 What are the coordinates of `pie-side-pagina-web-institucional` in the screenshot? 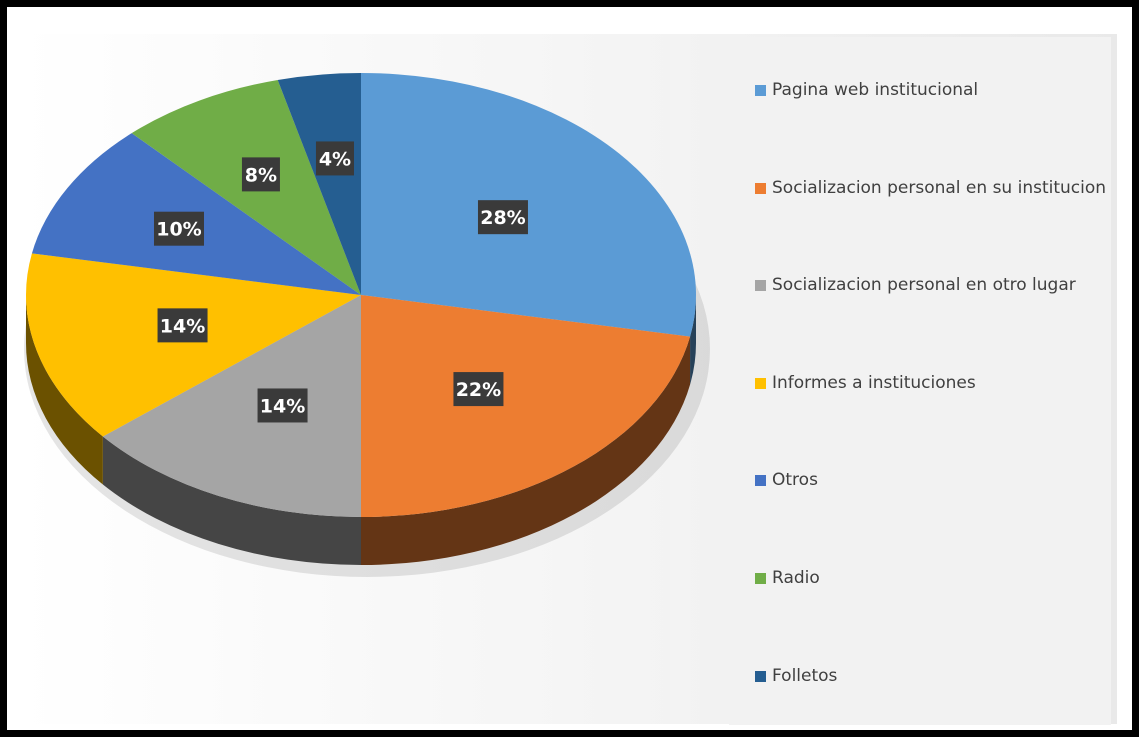 It's located at (693, 340).